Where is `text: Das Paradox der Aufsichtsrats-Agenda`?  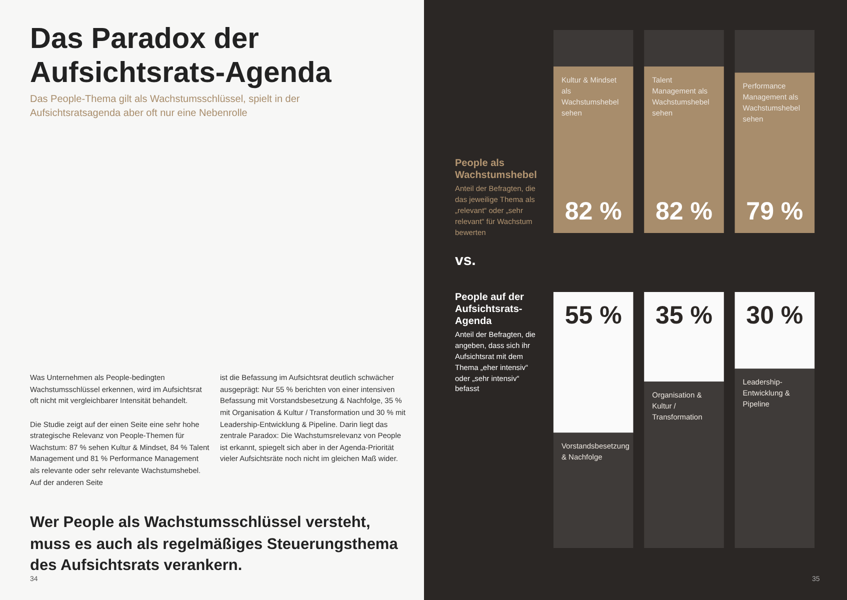
text: Das Paradox der Aufsichtsrats-Agenda is located at coordinates (181, 56).